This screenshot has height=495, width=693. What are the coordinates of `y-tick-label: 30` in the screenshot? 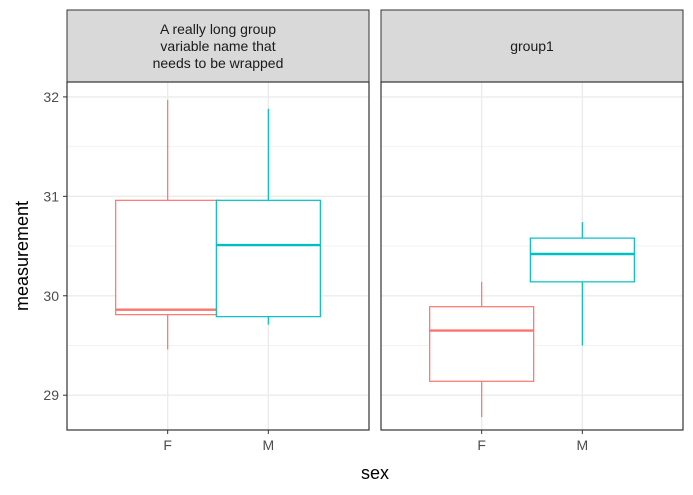 It's located at (51, 296).